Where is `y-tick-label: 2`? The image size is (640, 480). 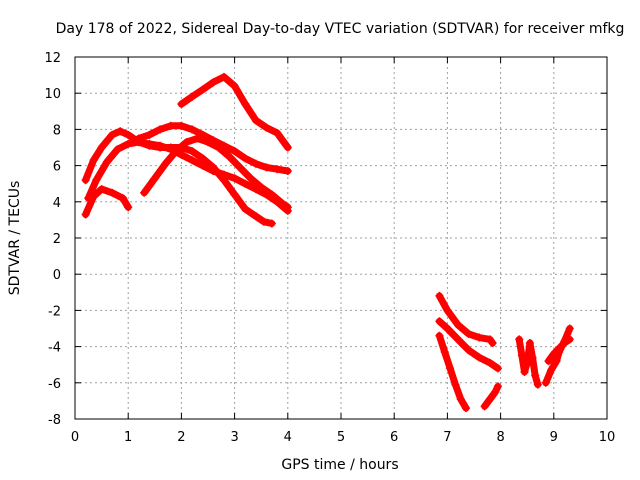
y-tick-label: 2 is located at coordinates (57, 239).